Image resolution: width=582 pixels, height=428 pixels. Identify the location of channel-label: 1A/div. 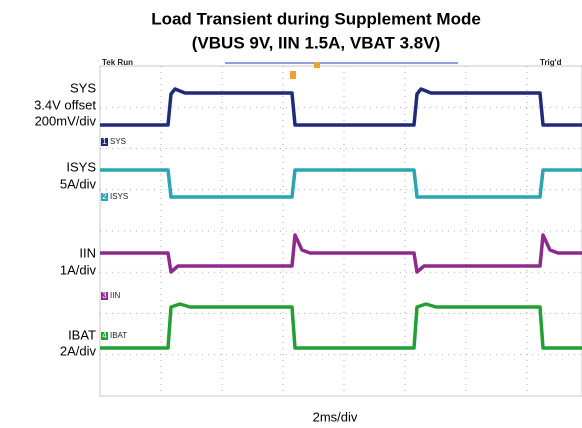
(78, 269).